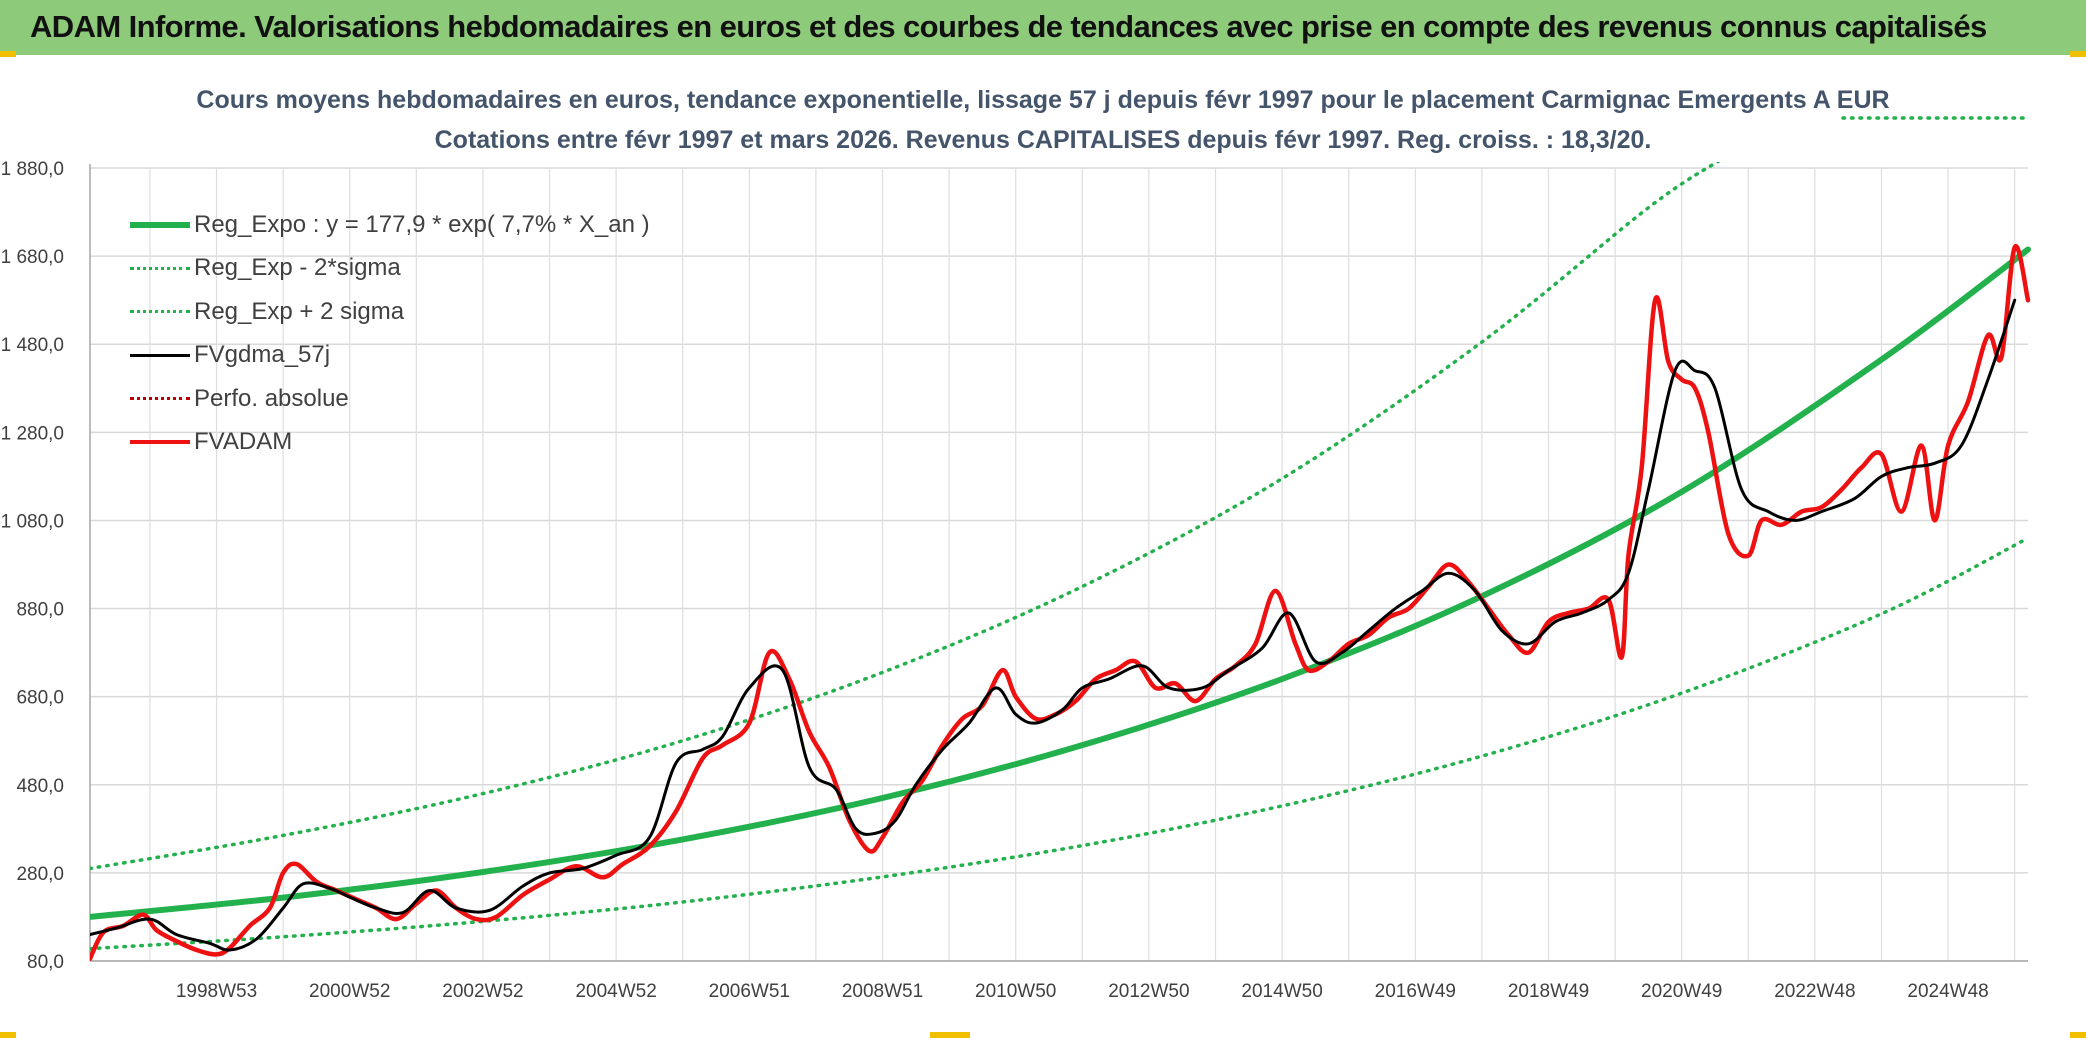 The height and width of the screenshot is (1038, 2086). Describe the element at coordinates (40, 698) in the screenshot. I see `y-tick-label: 680,0` at that location.